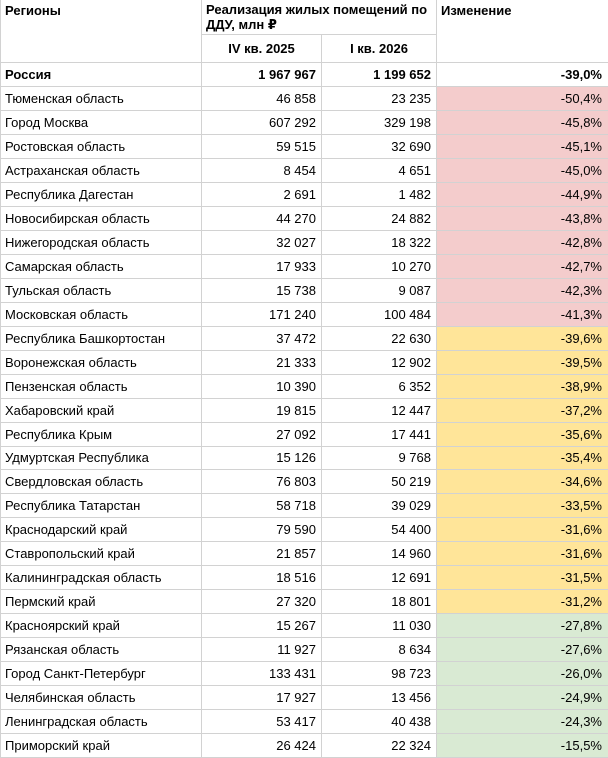 The image size is (608, 758). Describe the element at coordinates (379, 626) in the screenshot. I see `cell-q1-2026-value: 11 030` at that location.